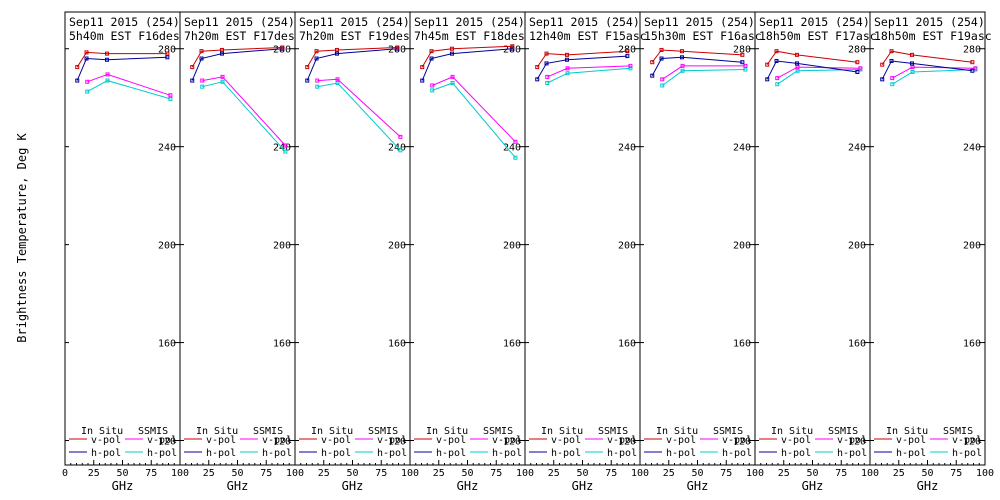  I want to click on y-tick-label: 160, so click(742, 344).